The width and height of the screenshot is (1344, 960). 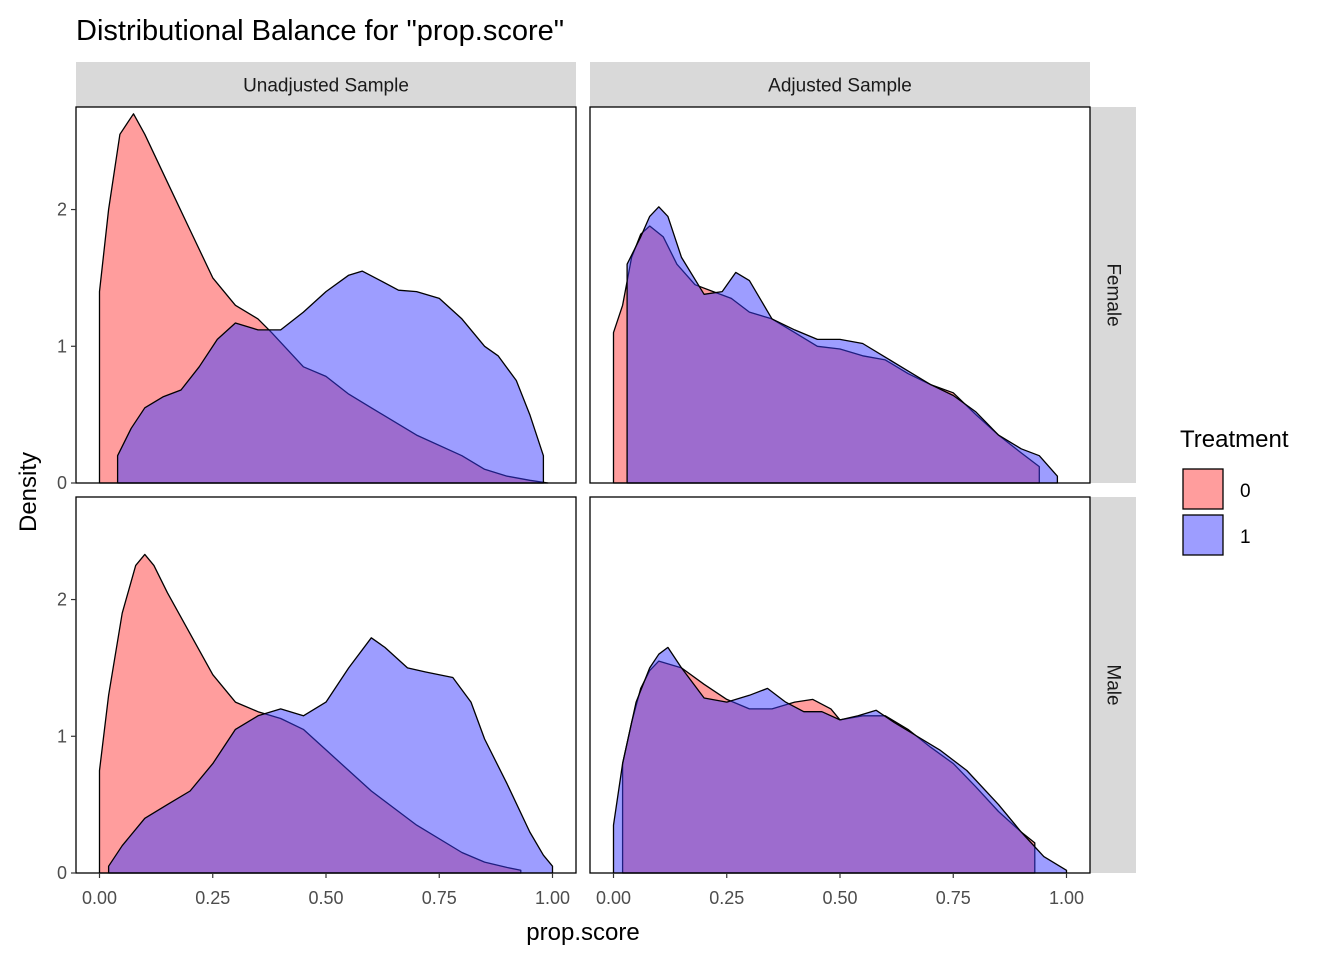 I want to click on column-strip: Adjusted Sample, so click(x=840, y=84).